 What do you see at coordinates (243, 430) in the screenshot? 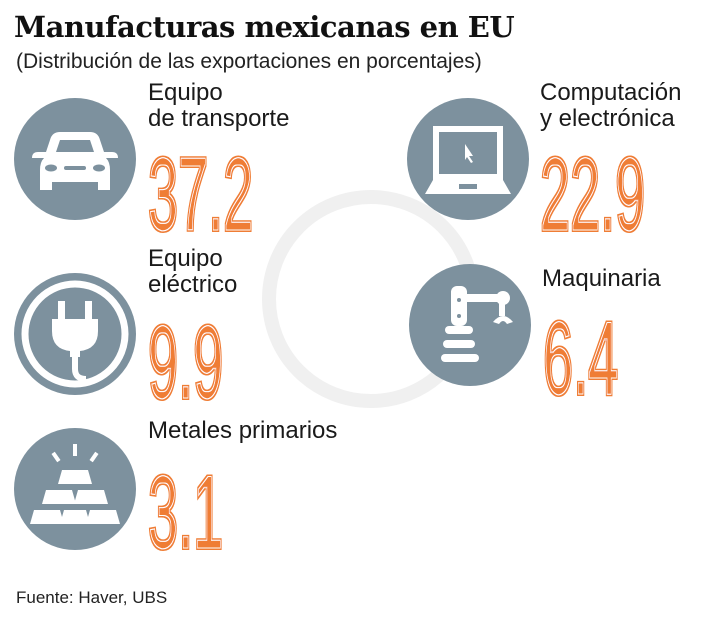
I see `category-label: Metales primarios` at bounding box center [243, 430].